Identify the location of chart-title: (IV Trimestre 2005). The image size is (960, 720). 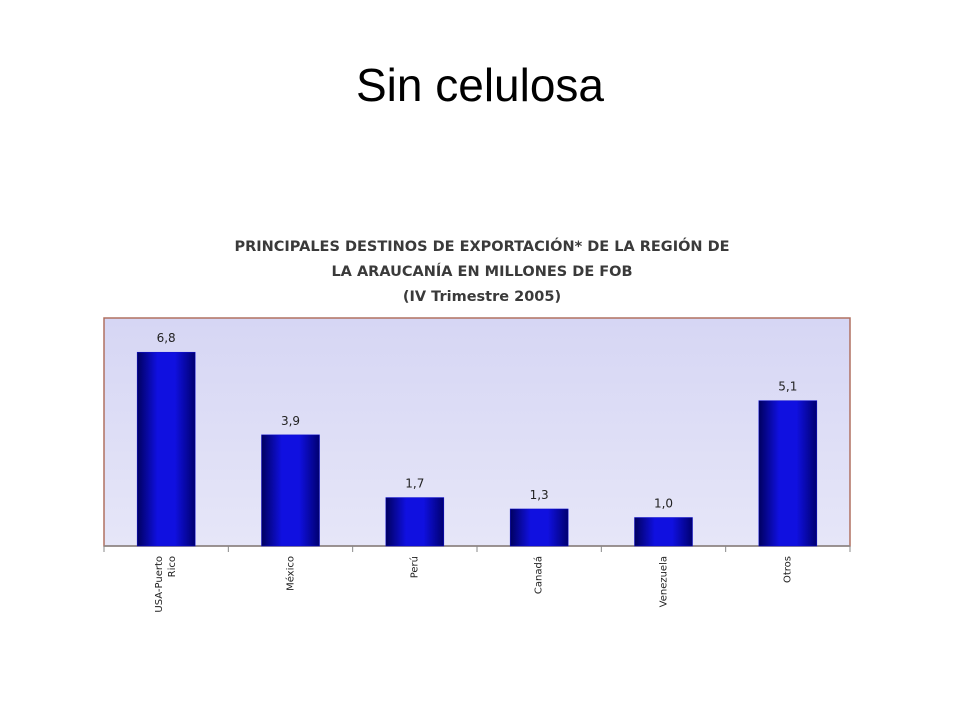
(482, 297).